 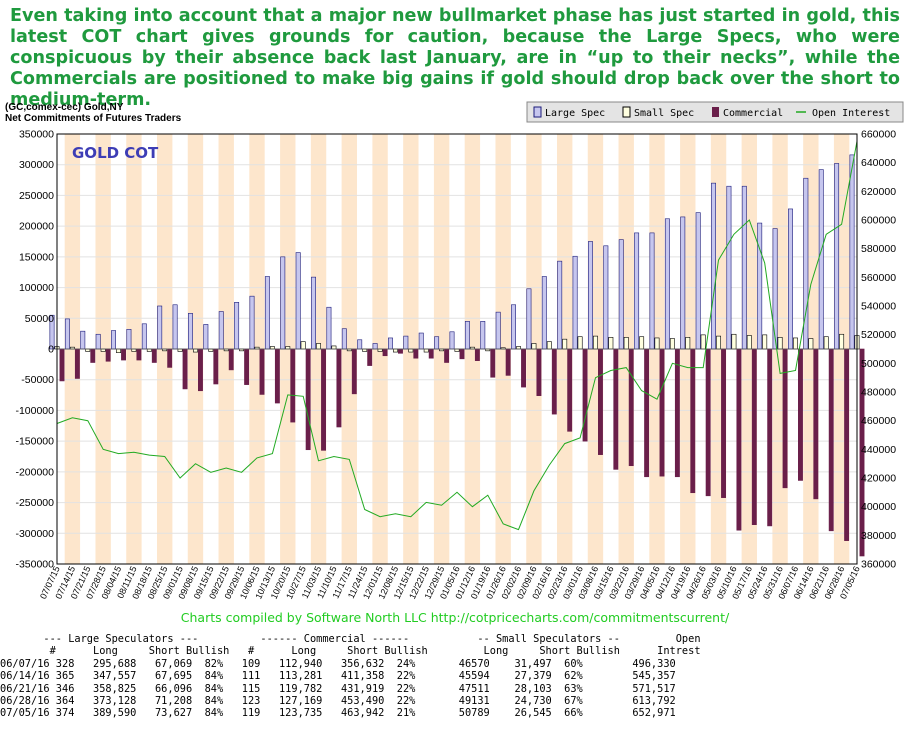 I want to click on y-right-tick-label: 600000, so click(x=878, y=221).